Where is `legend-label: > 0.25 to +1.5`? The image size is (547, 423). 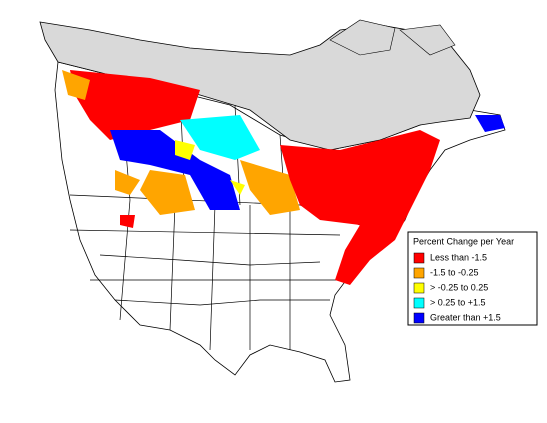 legend-label: > 0.25 to +1.5 is located at coordinates (458, 302).